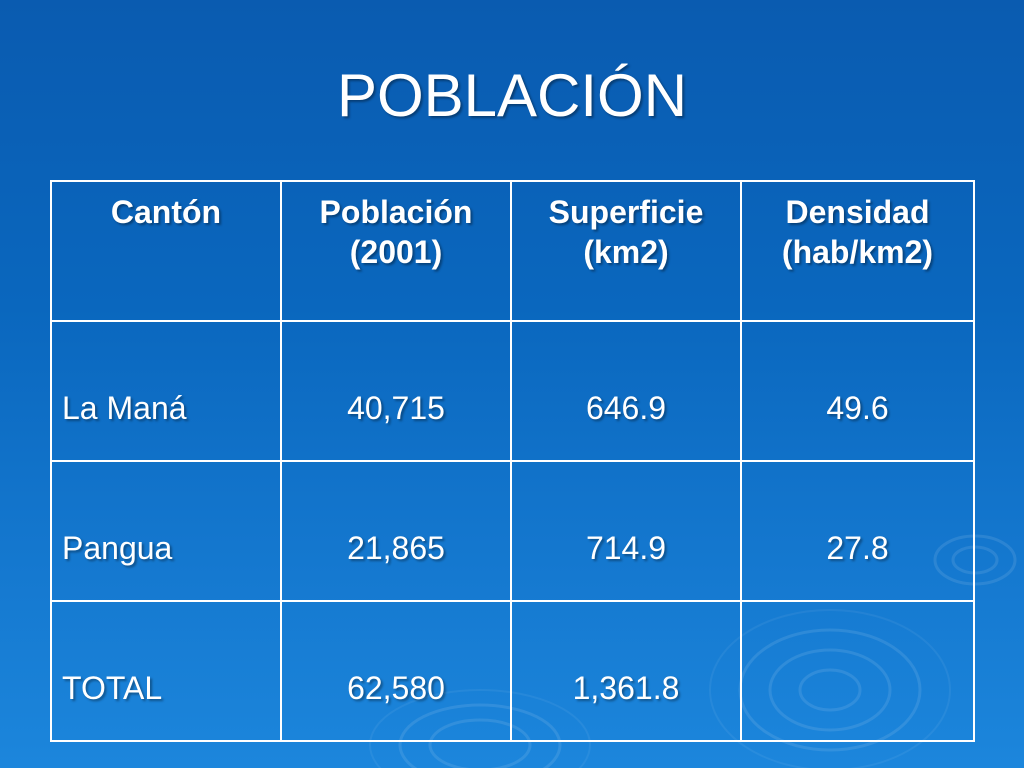  I want to click on header-superficie: Superficie (km2), so click(626, 251).